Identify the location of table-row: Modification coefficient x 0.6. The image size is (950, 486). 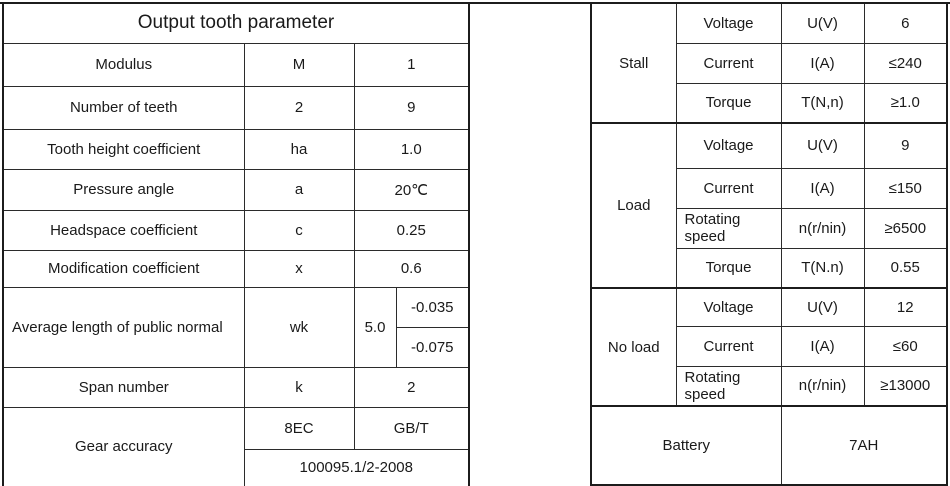
(236, 268).